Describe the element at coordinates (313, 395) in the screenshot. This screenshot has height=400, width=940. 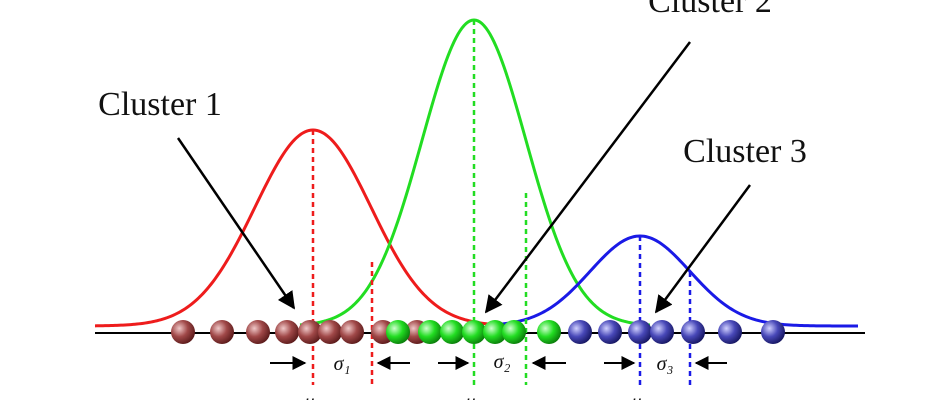
I see `mu-label: μ₁` at that location.